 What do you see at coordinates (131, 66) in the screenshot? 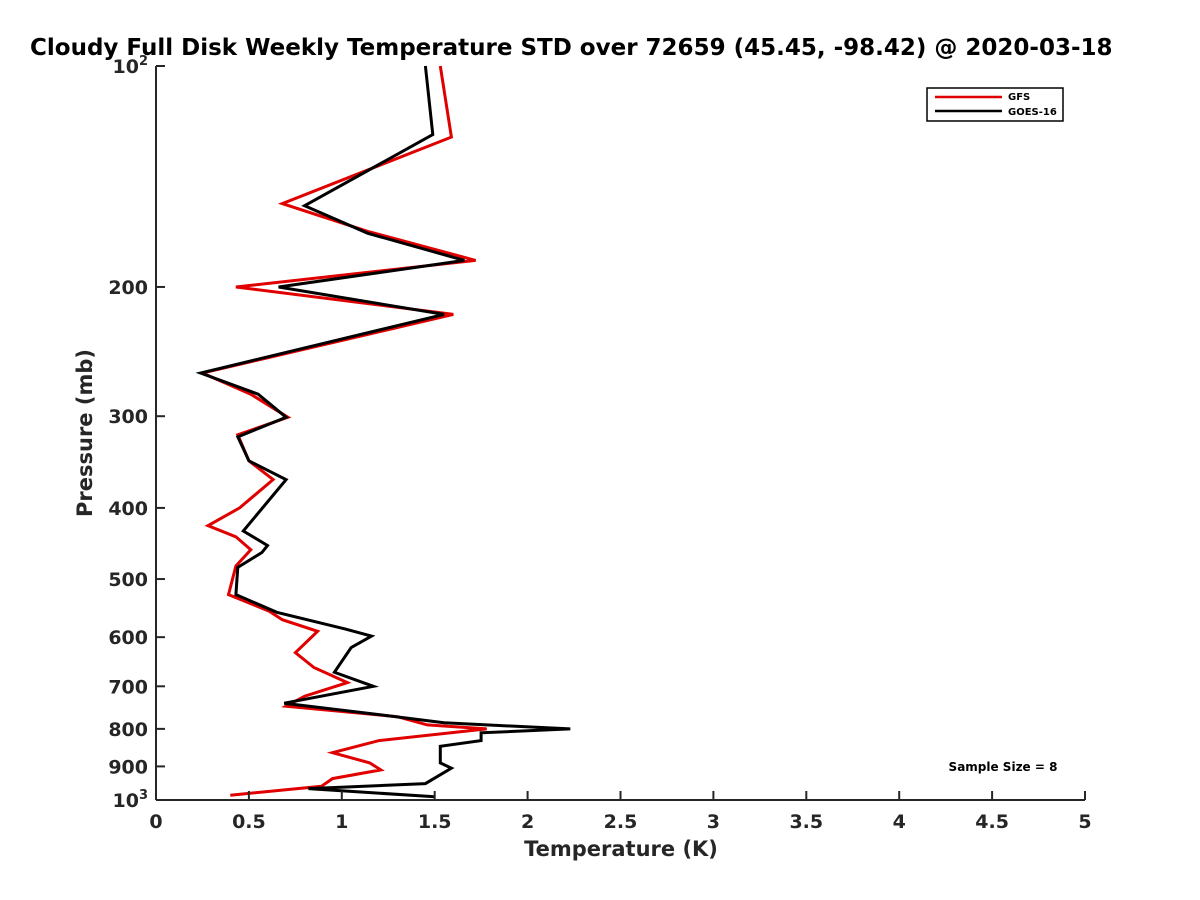
I see `y-tick-label: 10²` at bounding box center [131, 66].